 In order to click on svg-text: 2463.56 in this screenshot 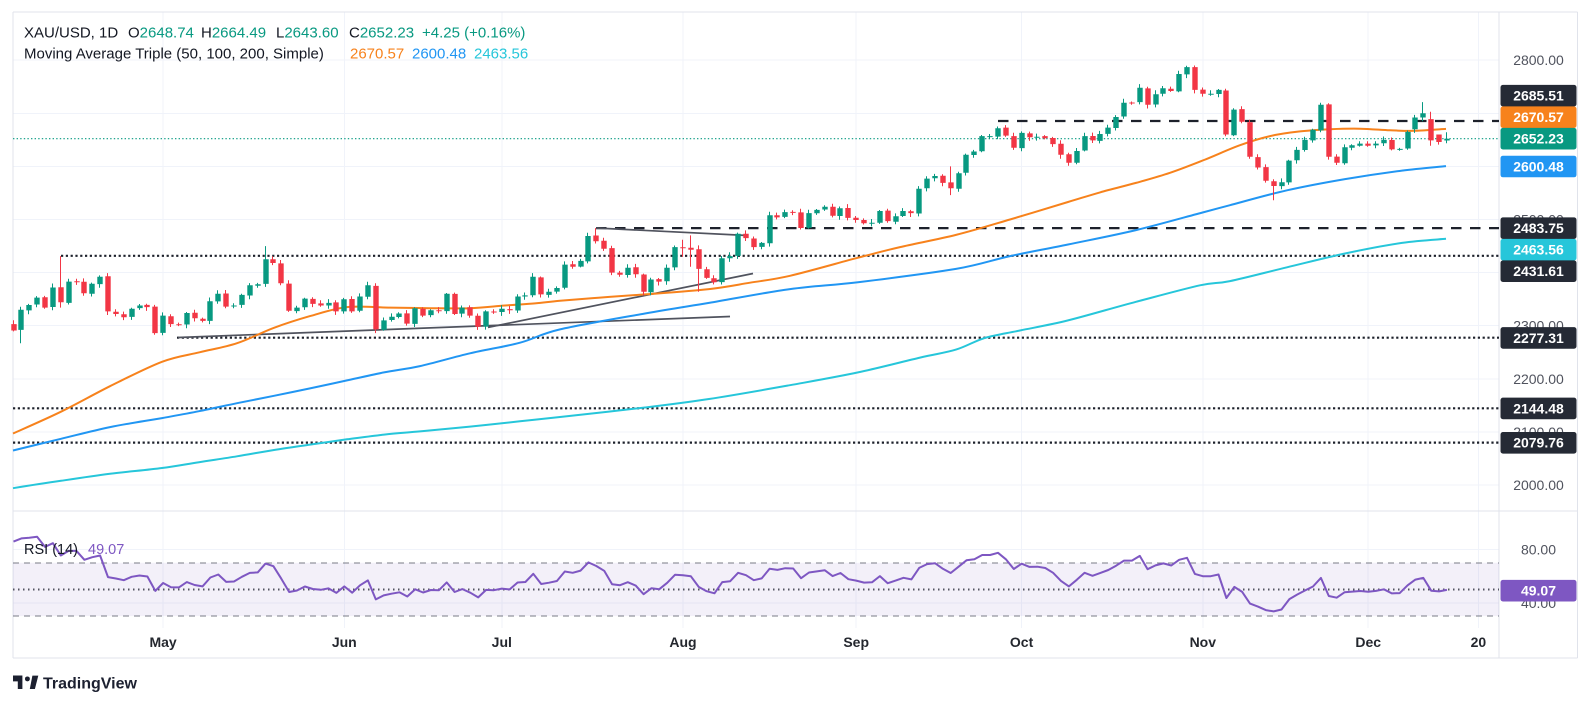, I will do `click(1538, 250)`.